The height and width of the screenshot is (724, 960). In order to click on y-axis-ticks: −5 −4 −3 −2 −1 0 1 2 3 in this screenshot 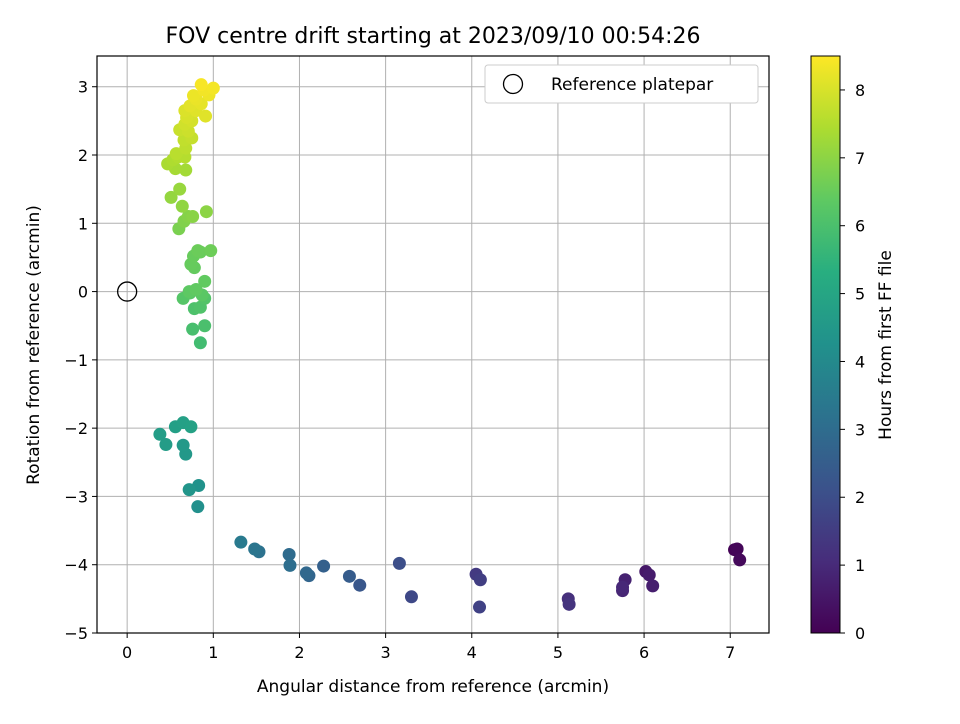, I will do `click(80, 360)`.